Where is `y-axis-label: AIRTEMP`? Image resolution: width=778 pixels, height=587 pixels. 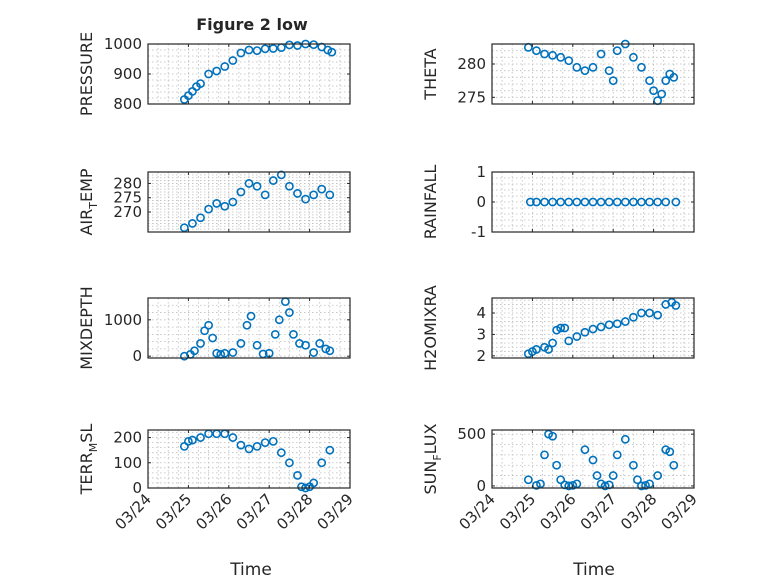 y-axis-label: AIRTEMP is located at coordinates (88, 201).